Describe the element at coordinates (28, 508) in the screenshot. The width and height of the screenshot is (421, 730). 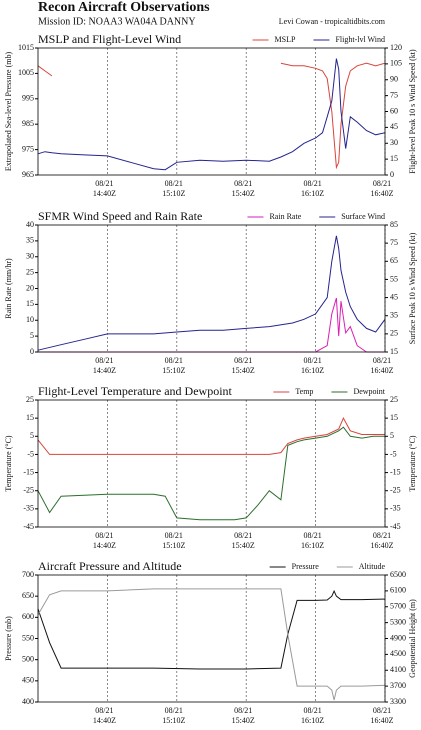
I see `y-tick-label: -35` at that location.